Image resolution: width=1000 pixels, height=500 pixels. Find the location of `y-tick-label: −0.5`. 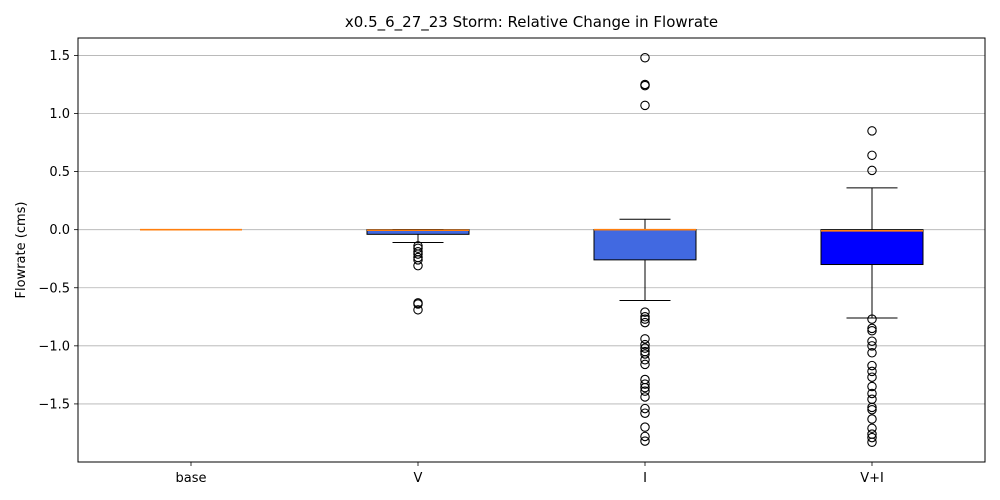

y-tick-label: −0.5 is located at coordinates (54, 288).